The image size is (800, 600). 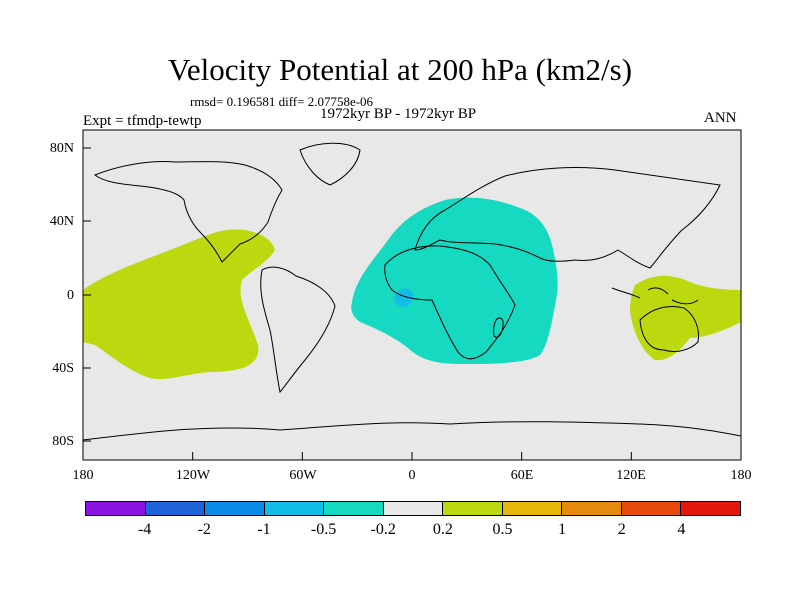 I want to click on colorbar-label: -4, so click(x=144, y=529).